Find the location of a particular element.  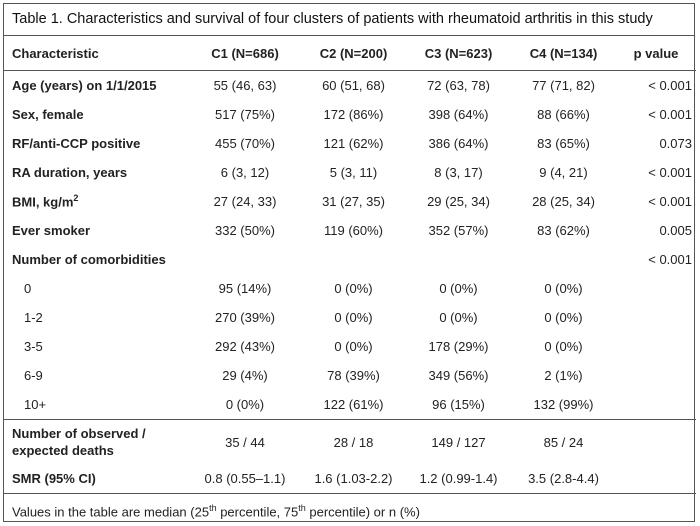

row-label: BMI, kg/m2 is located at coordinates (96, 201).